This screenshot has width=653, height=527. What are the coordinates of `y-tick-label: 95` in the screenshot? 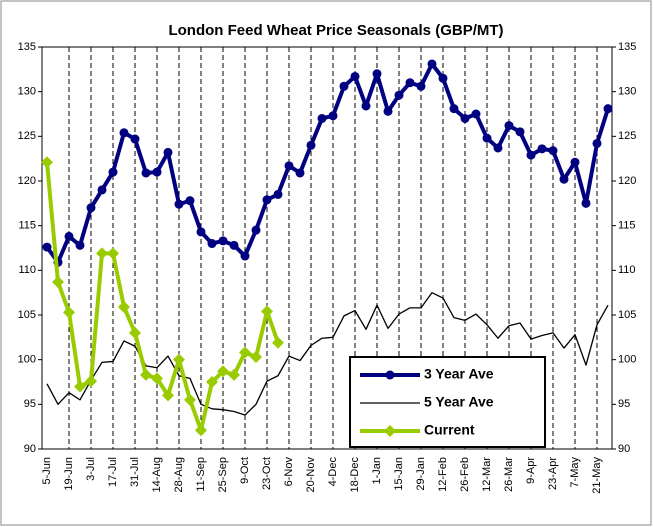 It's located at (30, 404).